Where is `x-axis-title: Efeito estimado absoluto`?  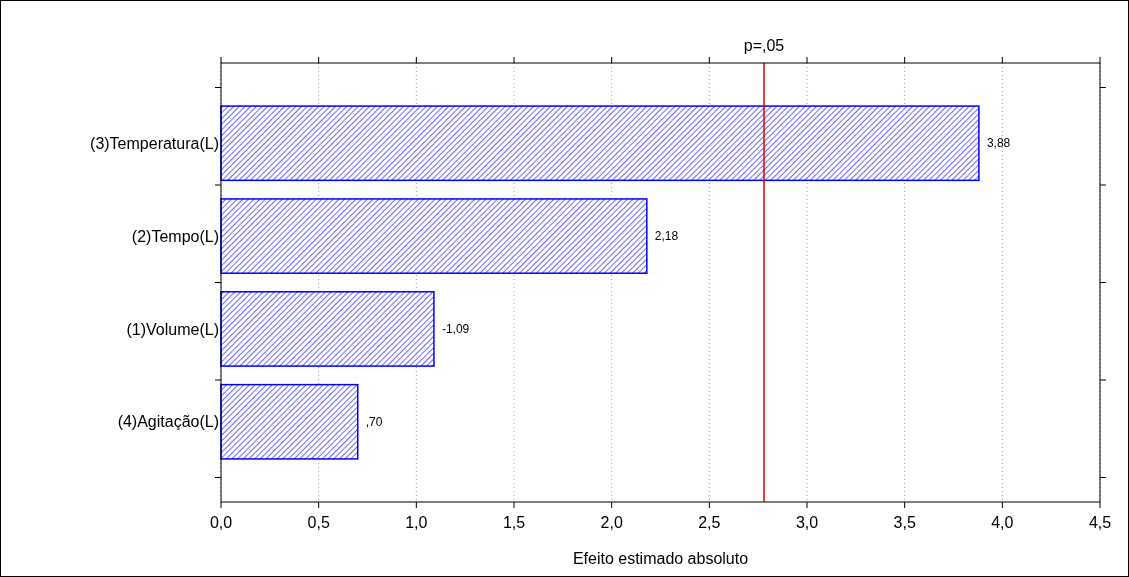 x-axis-title: Efeito estimado absoluto is located at coordinates (660, 558).